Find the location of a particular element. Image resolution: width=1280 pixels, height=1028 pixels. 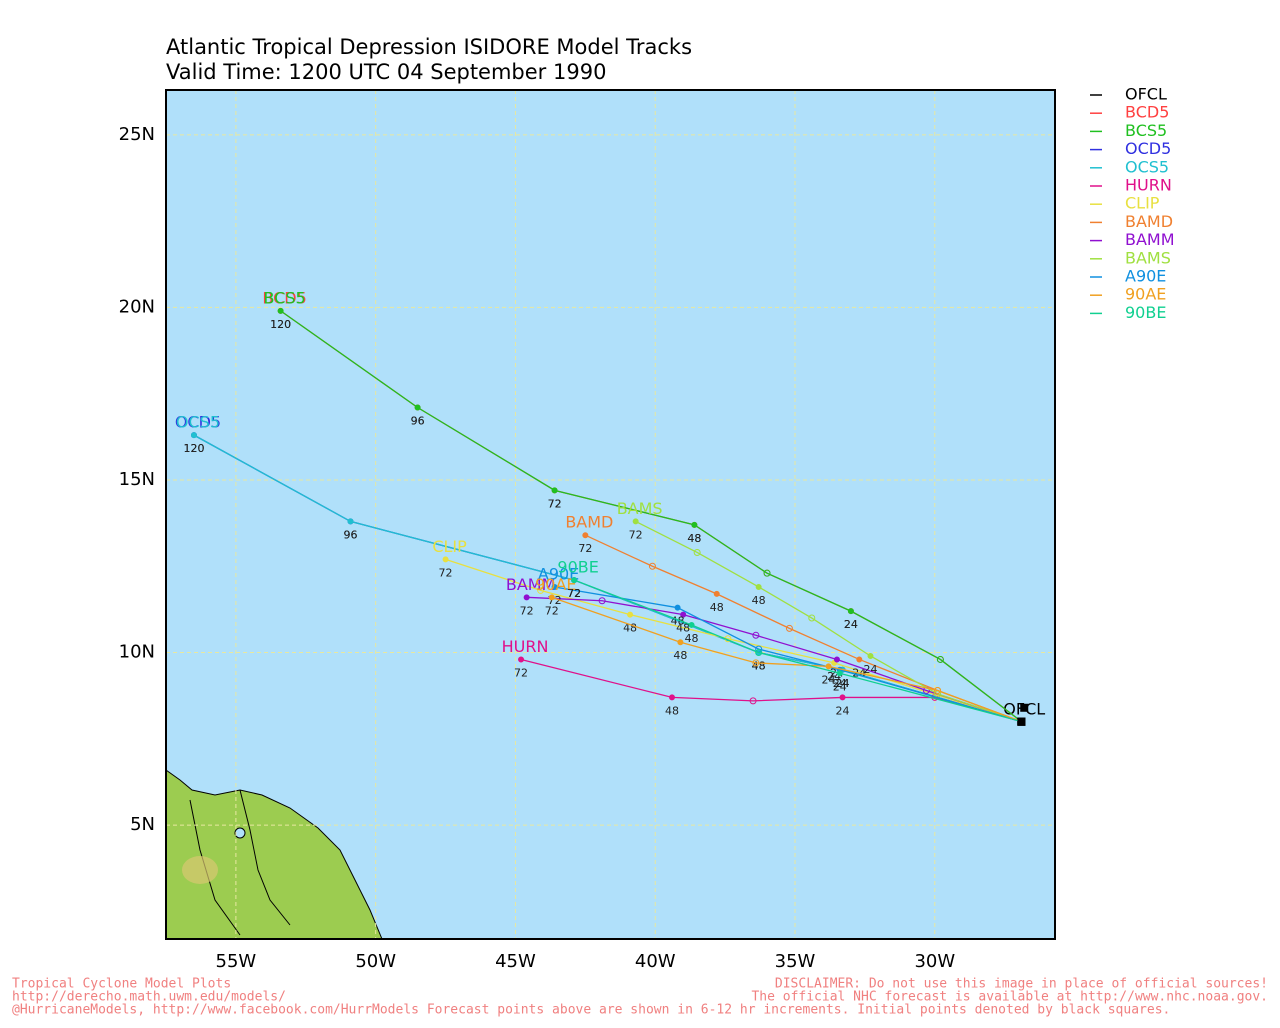

track-name: OCD5 is located at coordinates (198, 422).